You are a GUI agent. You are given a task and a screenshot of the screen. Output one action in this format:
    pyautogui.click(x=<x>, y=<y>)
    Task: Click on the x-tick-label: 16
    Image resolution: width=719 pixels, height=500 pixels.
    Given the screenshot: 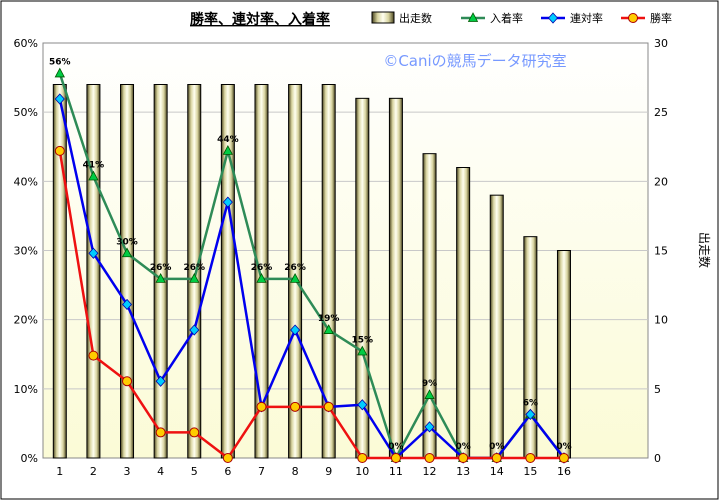 What is the action you would take?
    pyautogui.click(x=564, y=471)
    